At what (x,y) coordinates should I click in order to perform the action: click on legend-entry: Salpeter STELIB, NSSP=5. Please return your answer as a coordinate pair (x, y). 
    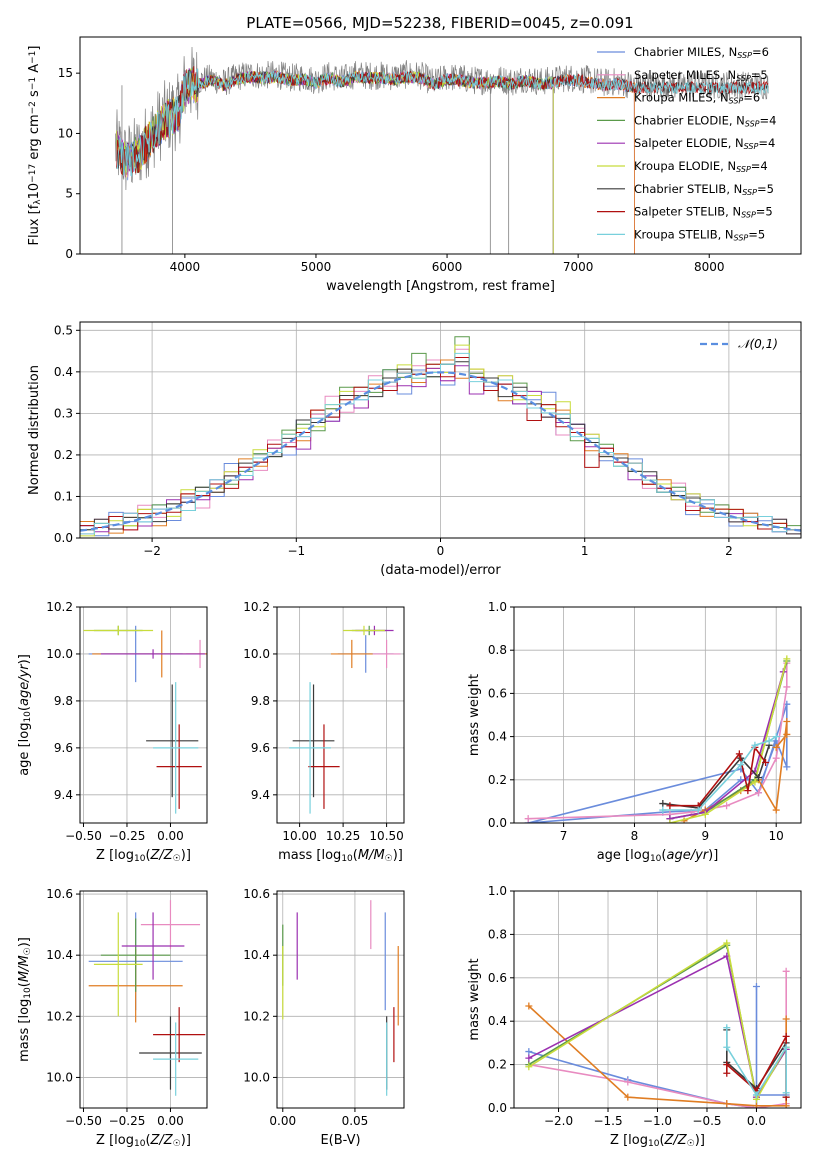
    Looking at the image, I should click on (703, 212).